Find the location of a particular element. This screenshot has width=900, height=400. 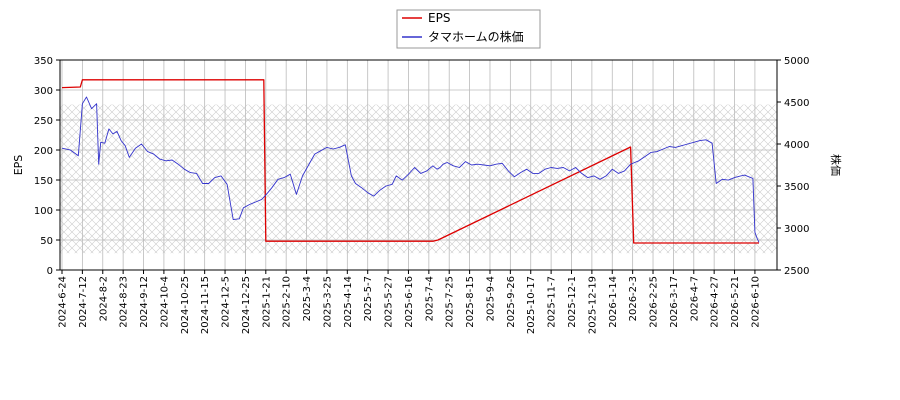

x-tick-label: 2025-2-10 is located at coordinates (287, 302).